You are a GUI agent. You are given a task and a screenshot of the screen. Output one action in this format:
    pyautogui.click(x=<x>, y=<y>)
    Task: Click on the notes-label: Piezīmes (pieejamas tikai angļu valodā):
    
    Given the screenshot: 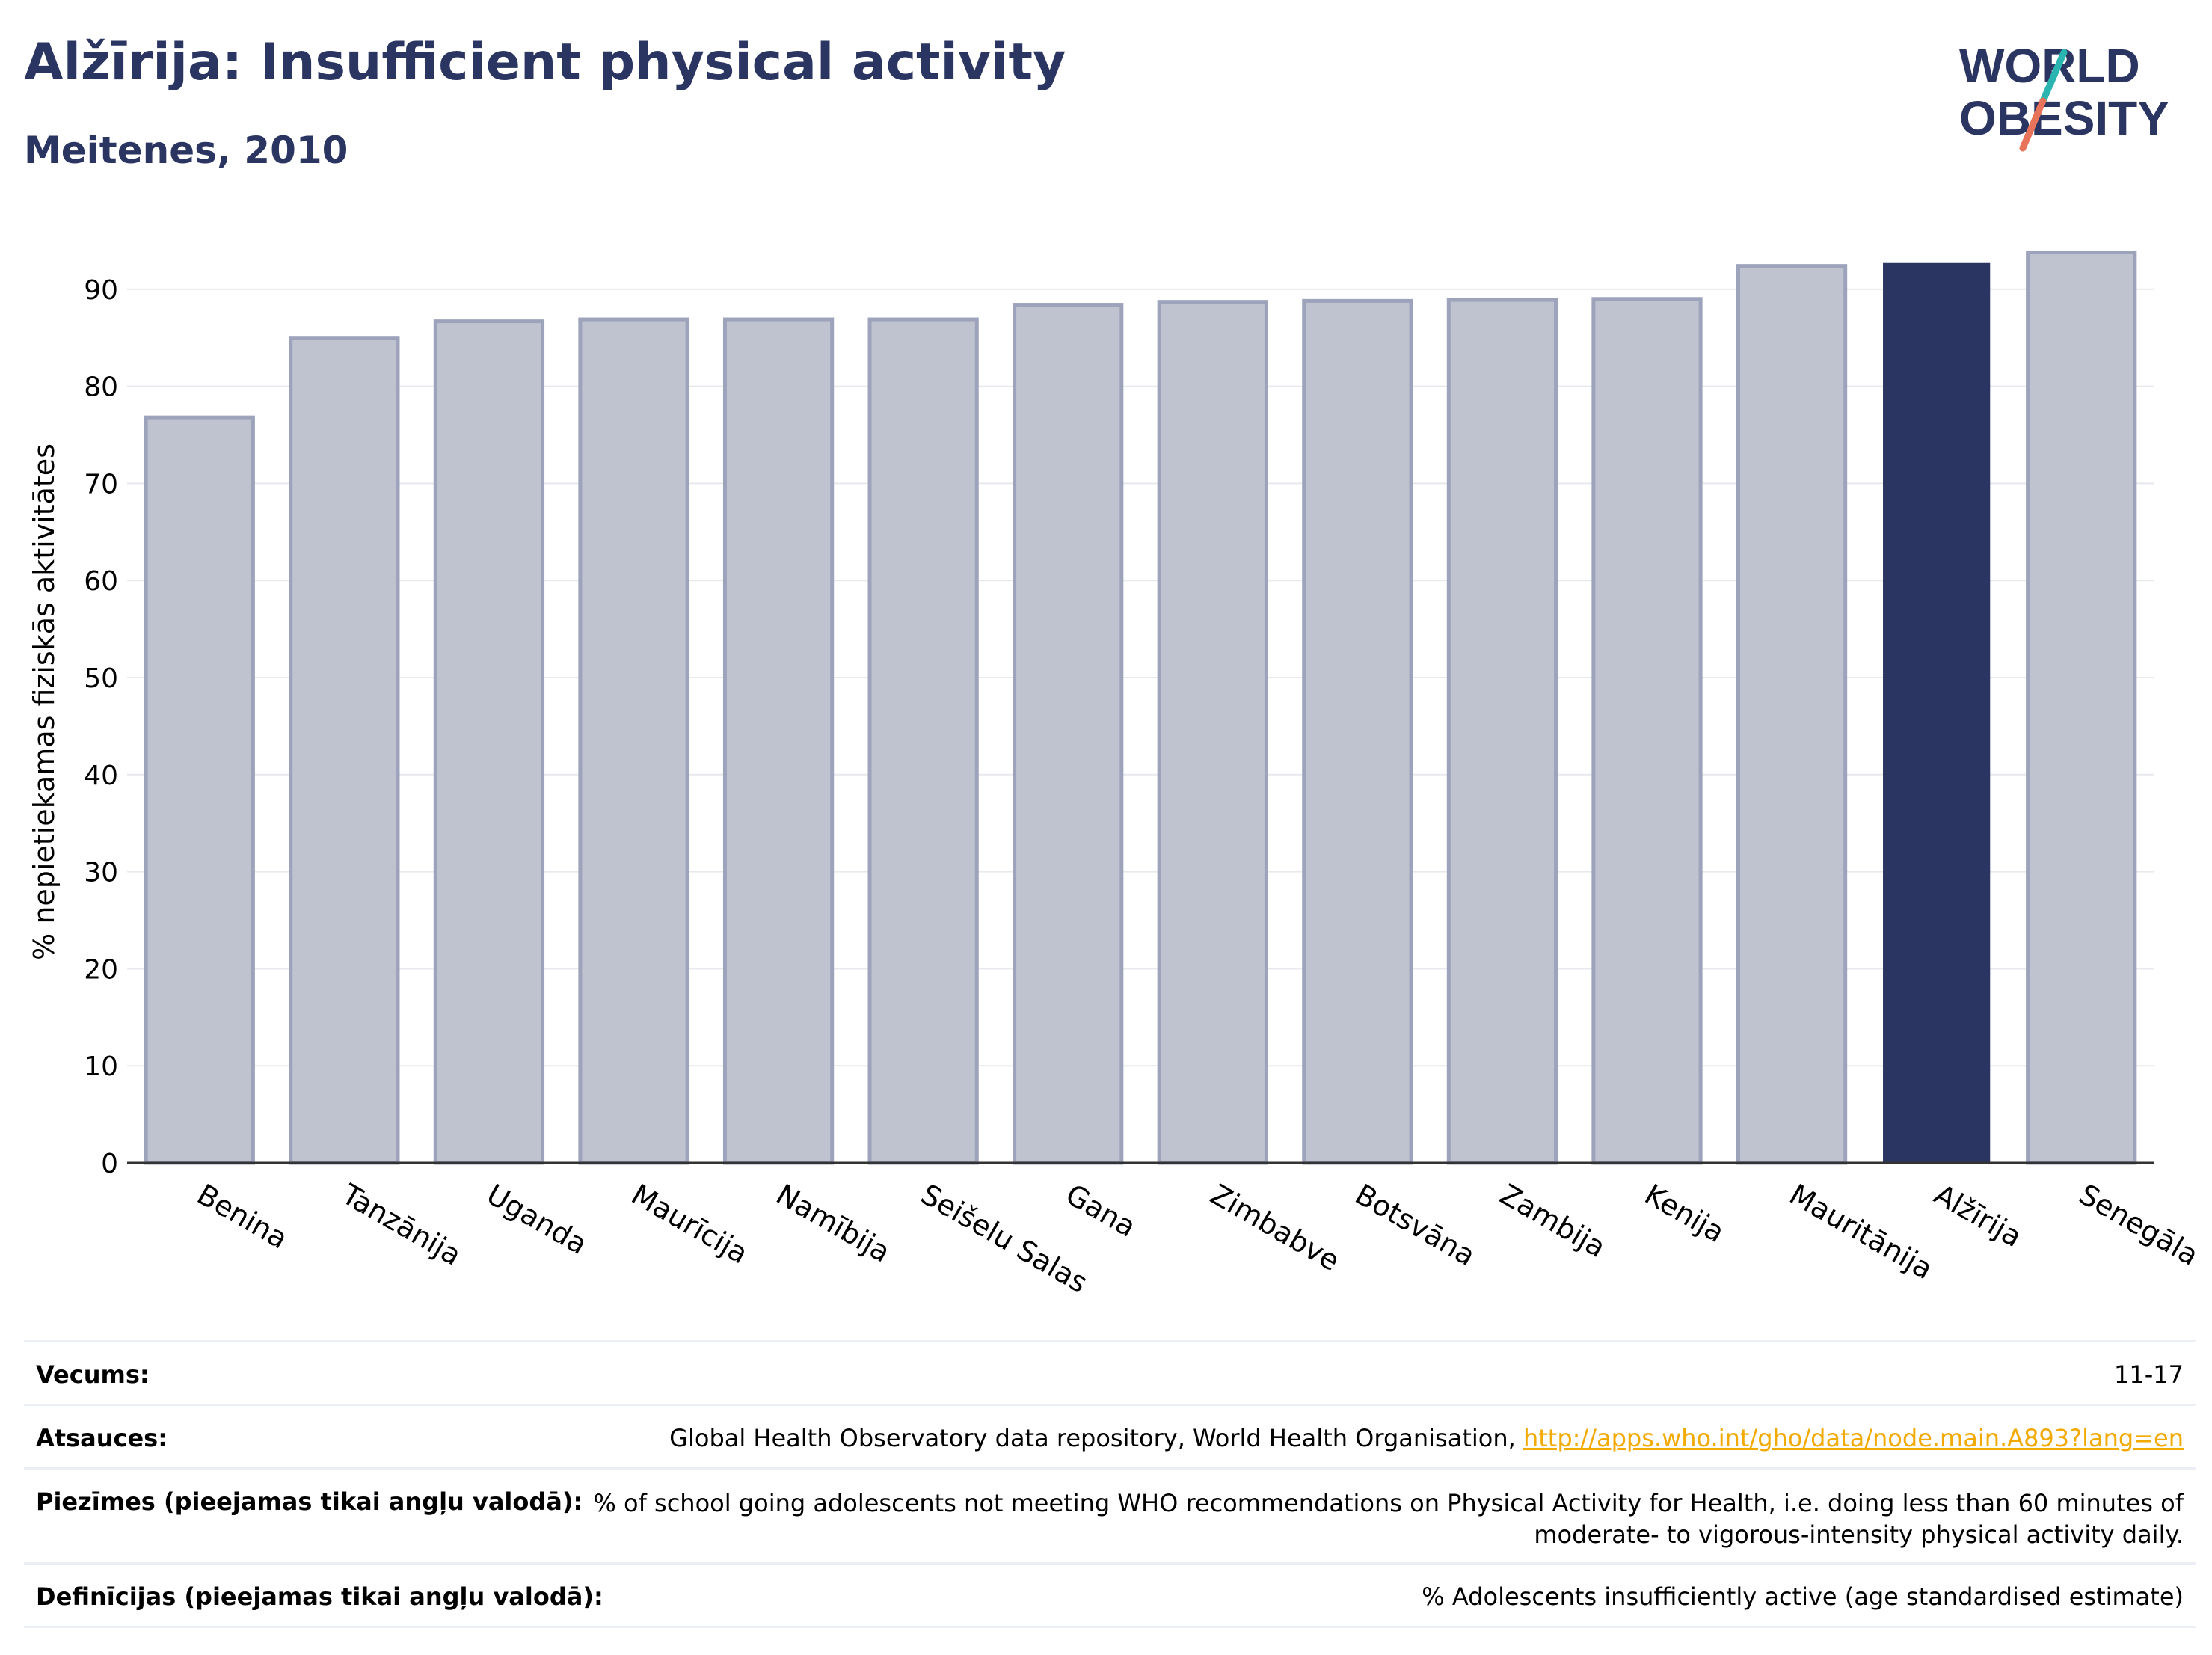 What is the action you would take?
    pyautogui.click(x=309, y=1501)
    